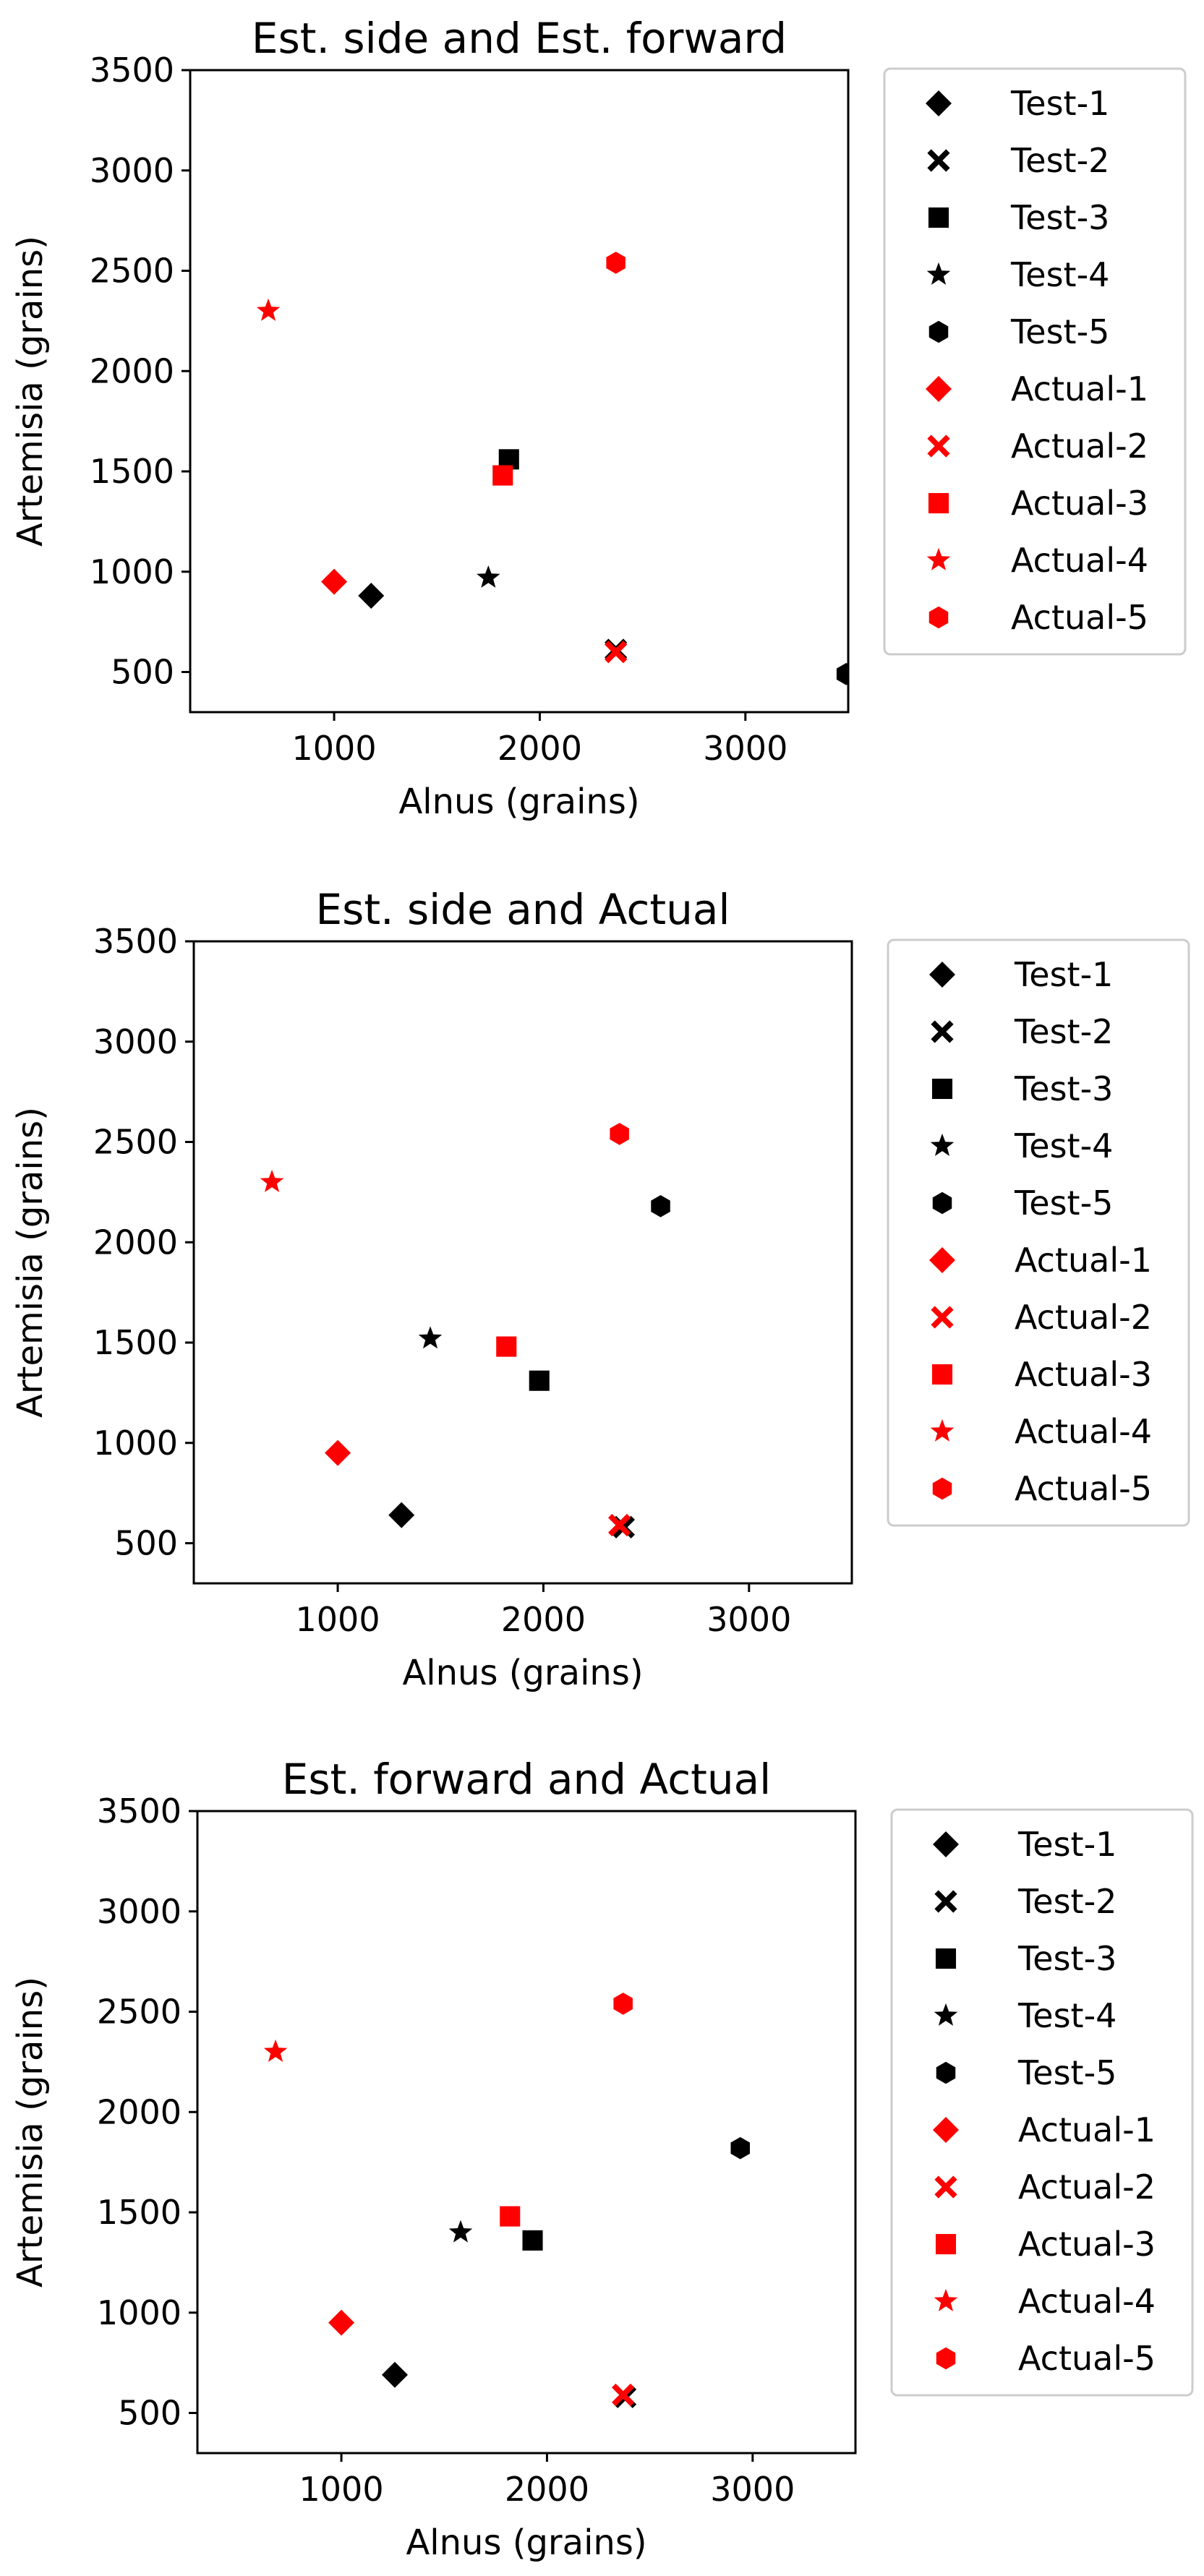  What do you see at coordinates (139, 2312) in the screenshot?
I see `y-tick-label: 1000` at bounding box center [139, 2312].